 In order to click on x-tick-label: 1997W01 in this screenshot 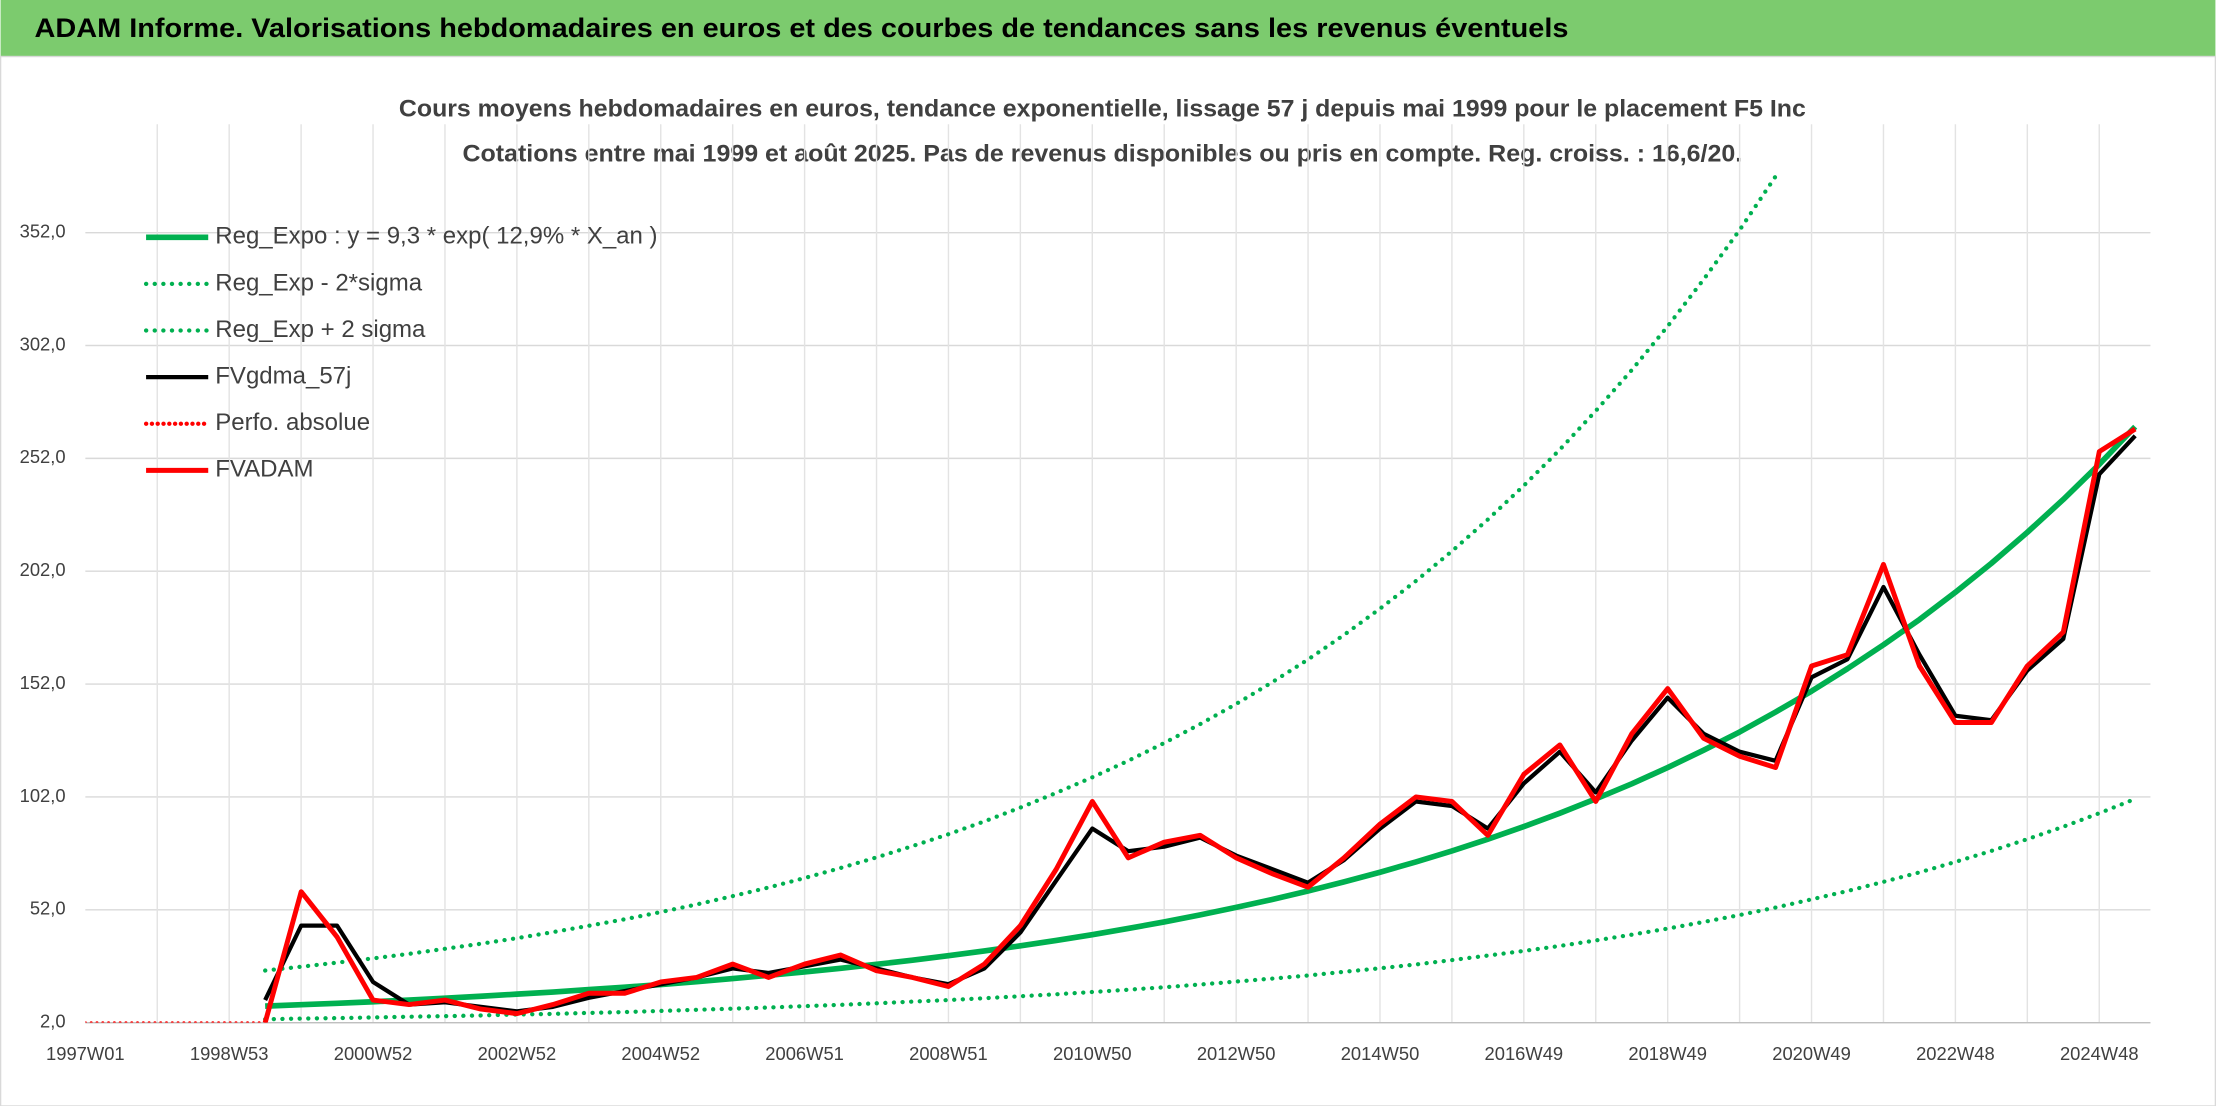, I will do `click(85, 1053)`.